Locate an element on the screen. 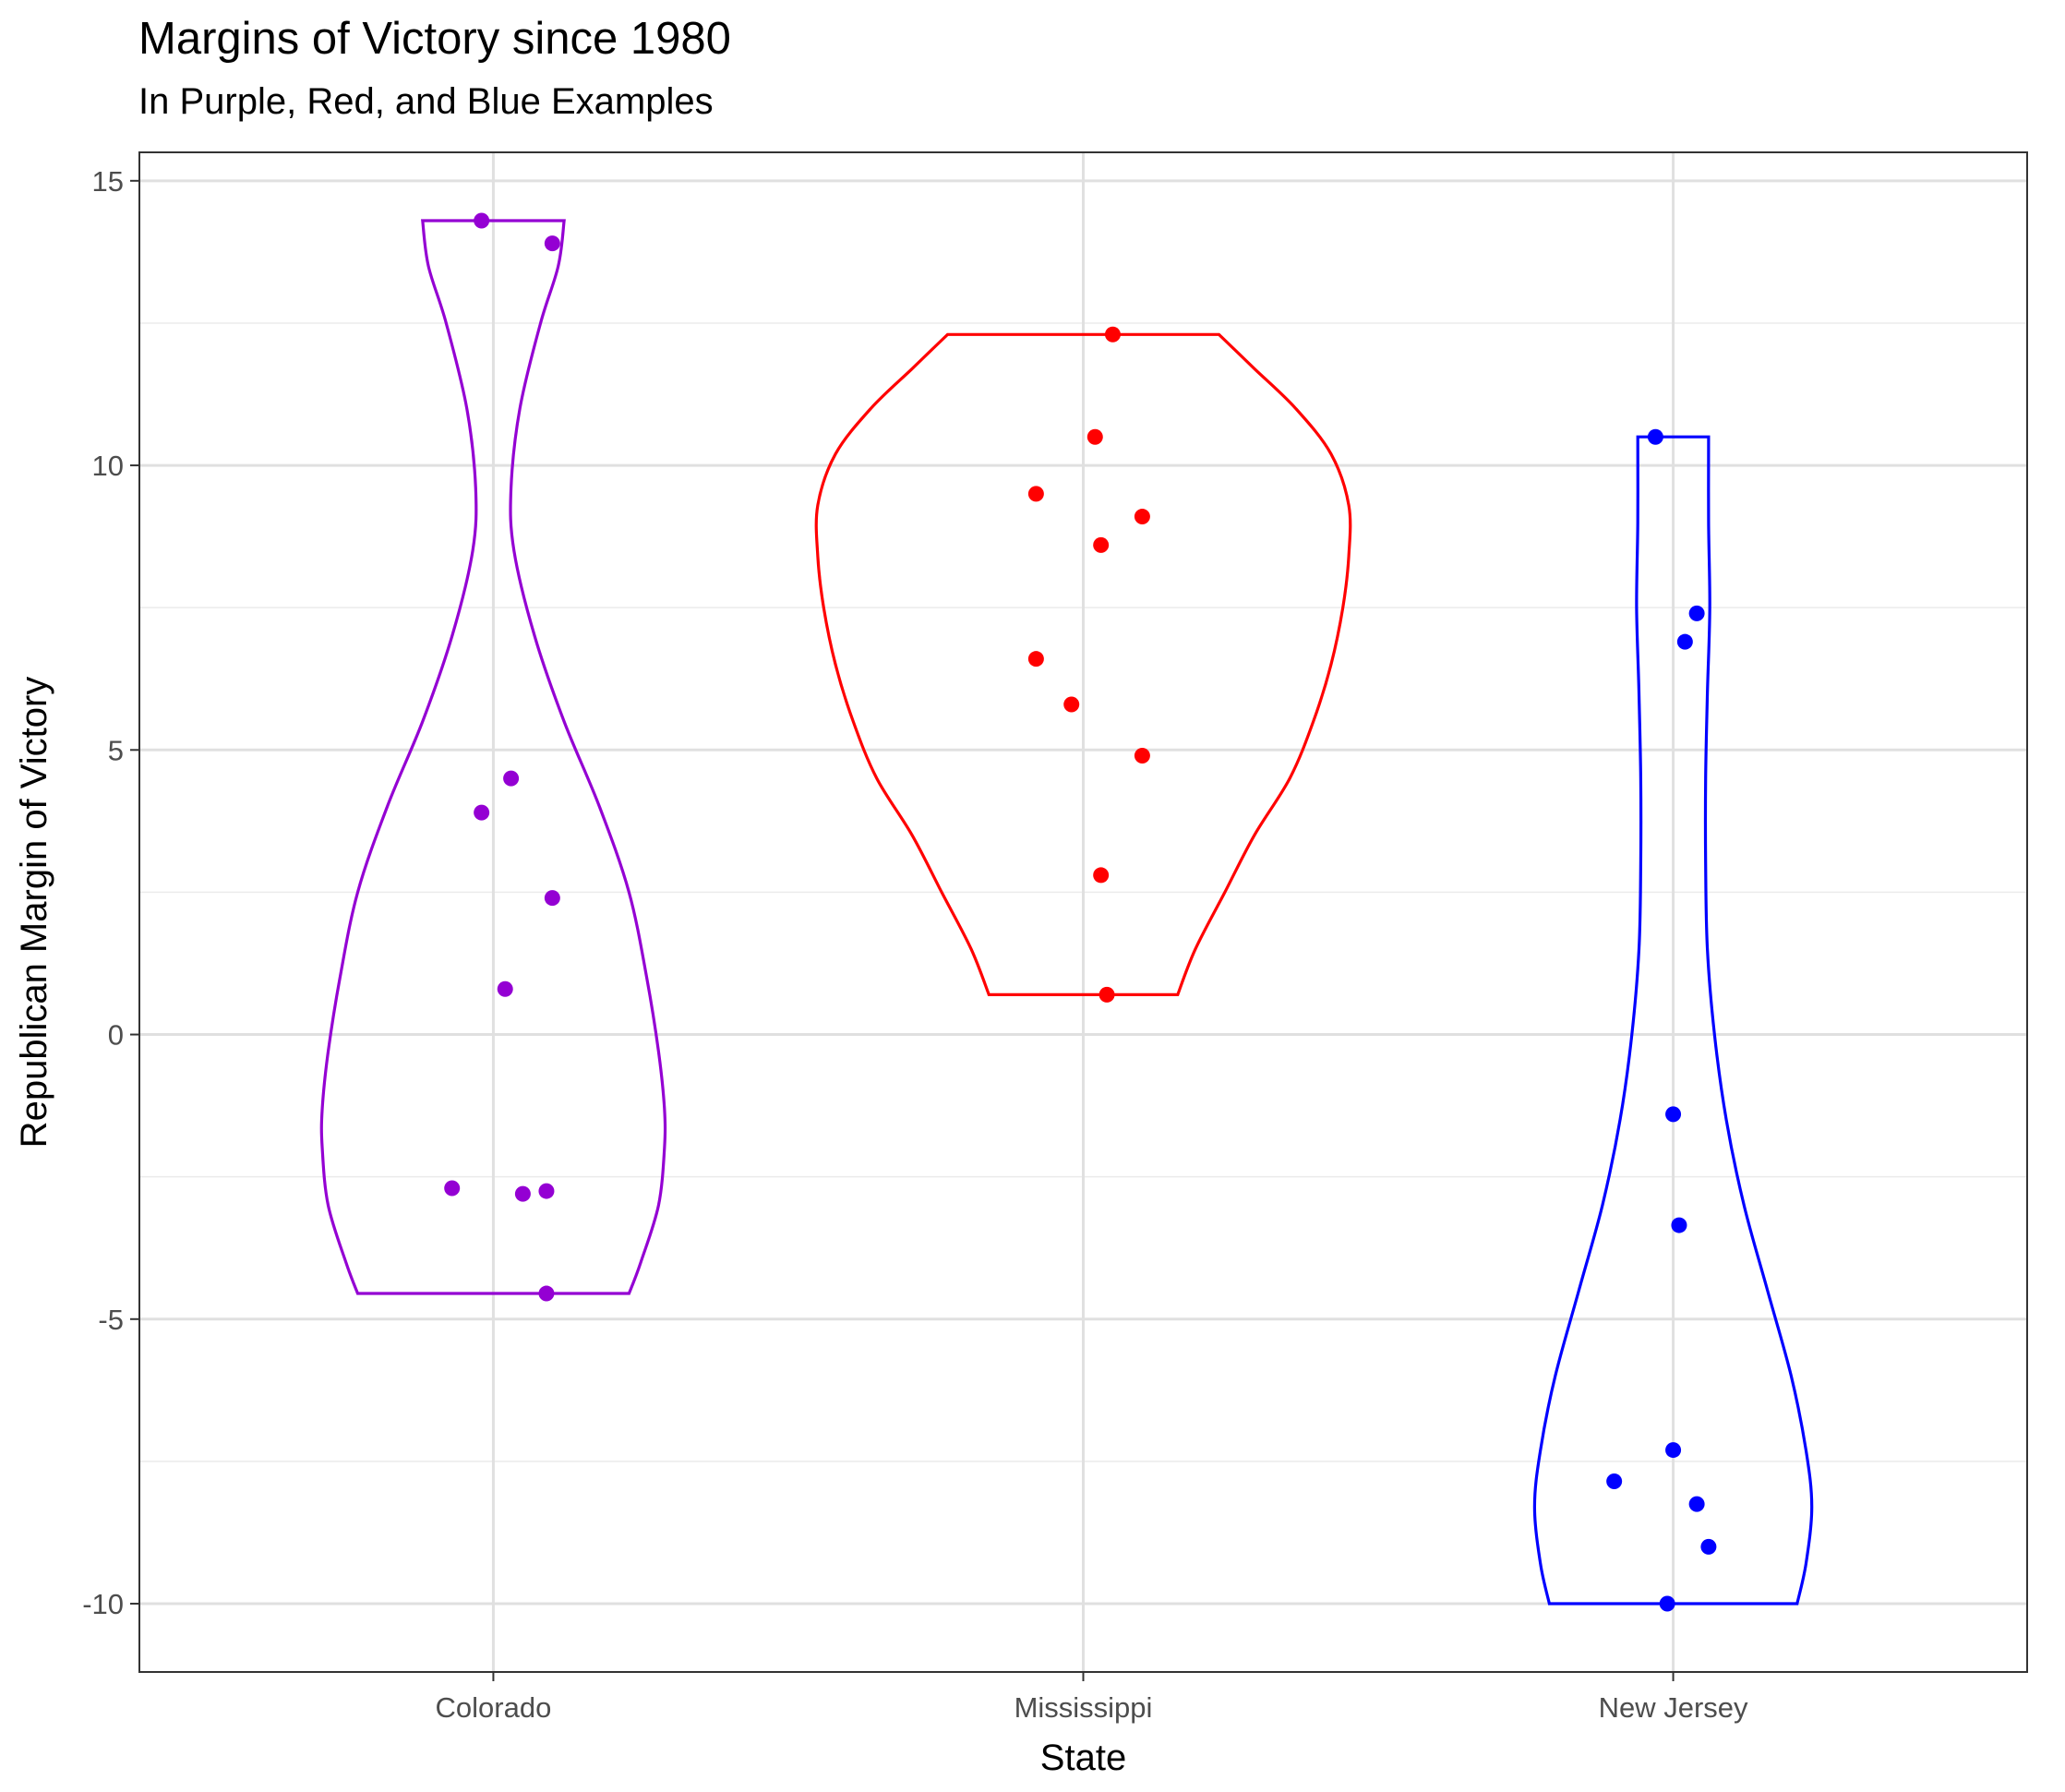 This screenshot has width=2065, height=1792. x-tick-label: Mississippi is located at coordinates (1083, 1707).